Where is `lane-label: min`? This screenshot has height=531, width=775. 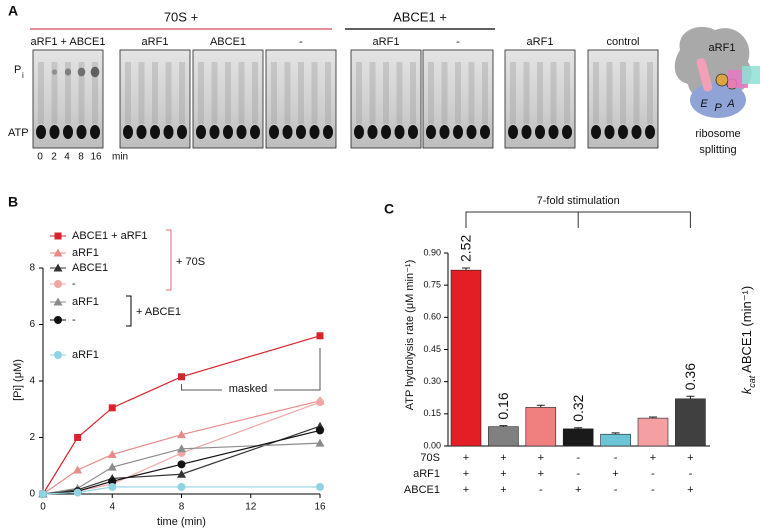 lane-label: min is located at coordinates (120, 157).